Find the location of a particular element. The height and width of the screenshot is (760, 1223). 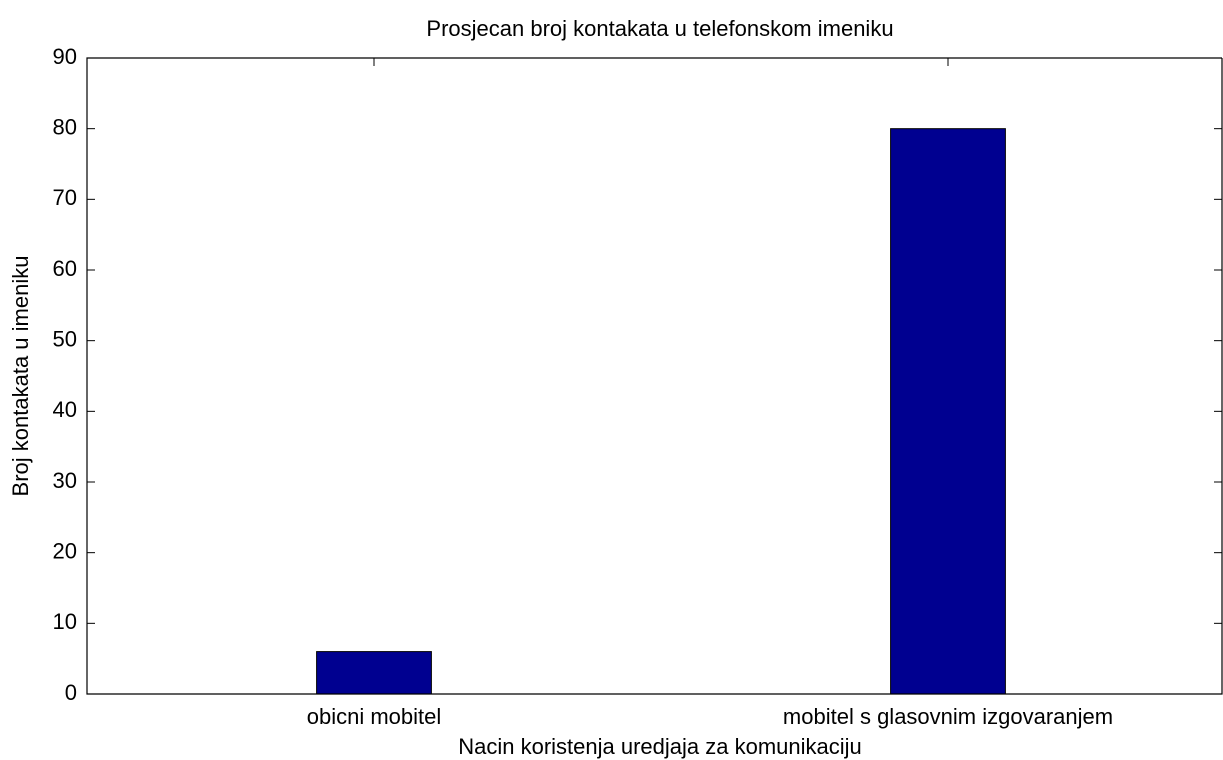

y-tick-label: 30 is located at coordinates (65, 480).